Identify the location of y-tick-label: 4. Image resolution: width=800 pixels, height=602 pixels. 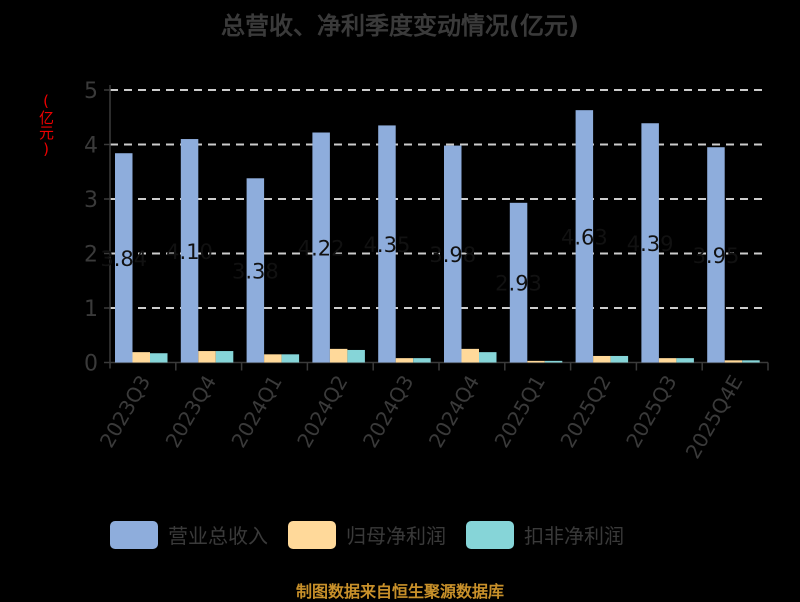
(91, 146).